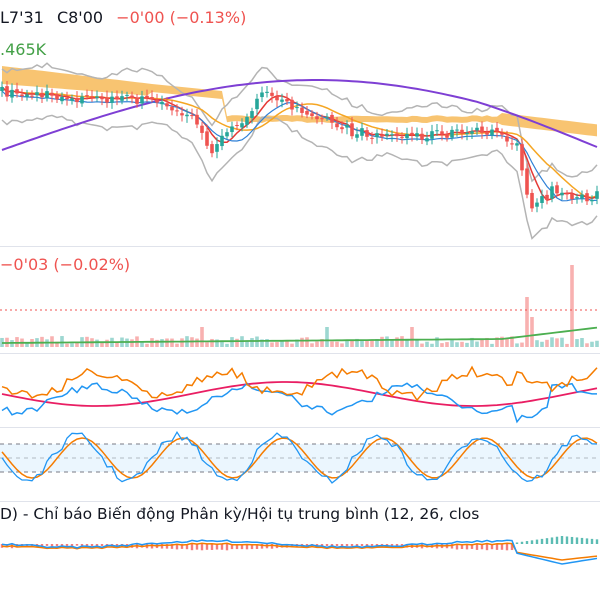  I want to click on ohlc-low: L7'31, so click(22, 17).